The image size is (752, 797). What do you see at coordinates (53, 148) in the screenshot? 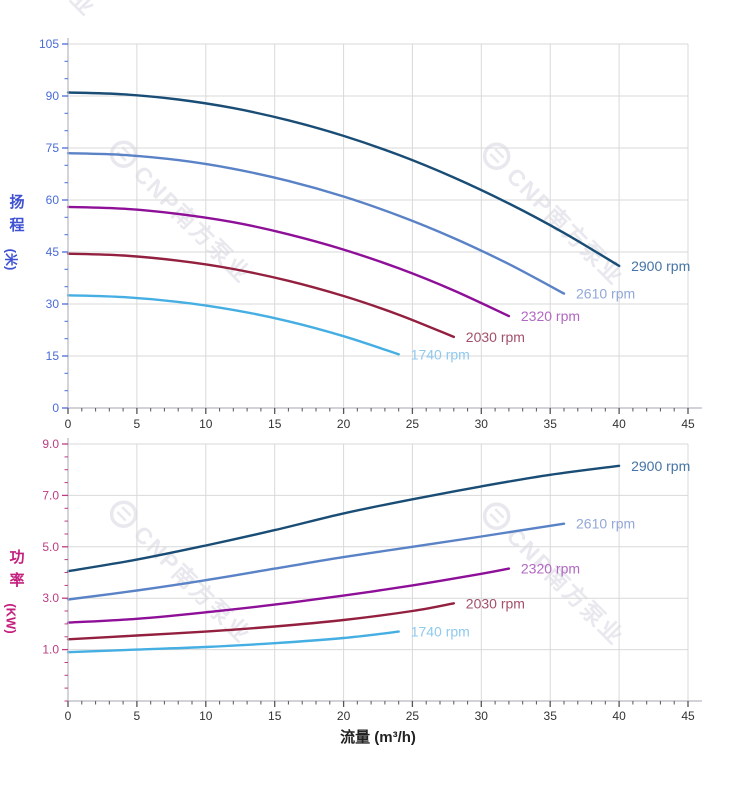
I see `y-tick-label: 75` at bounding box center [53, 148].